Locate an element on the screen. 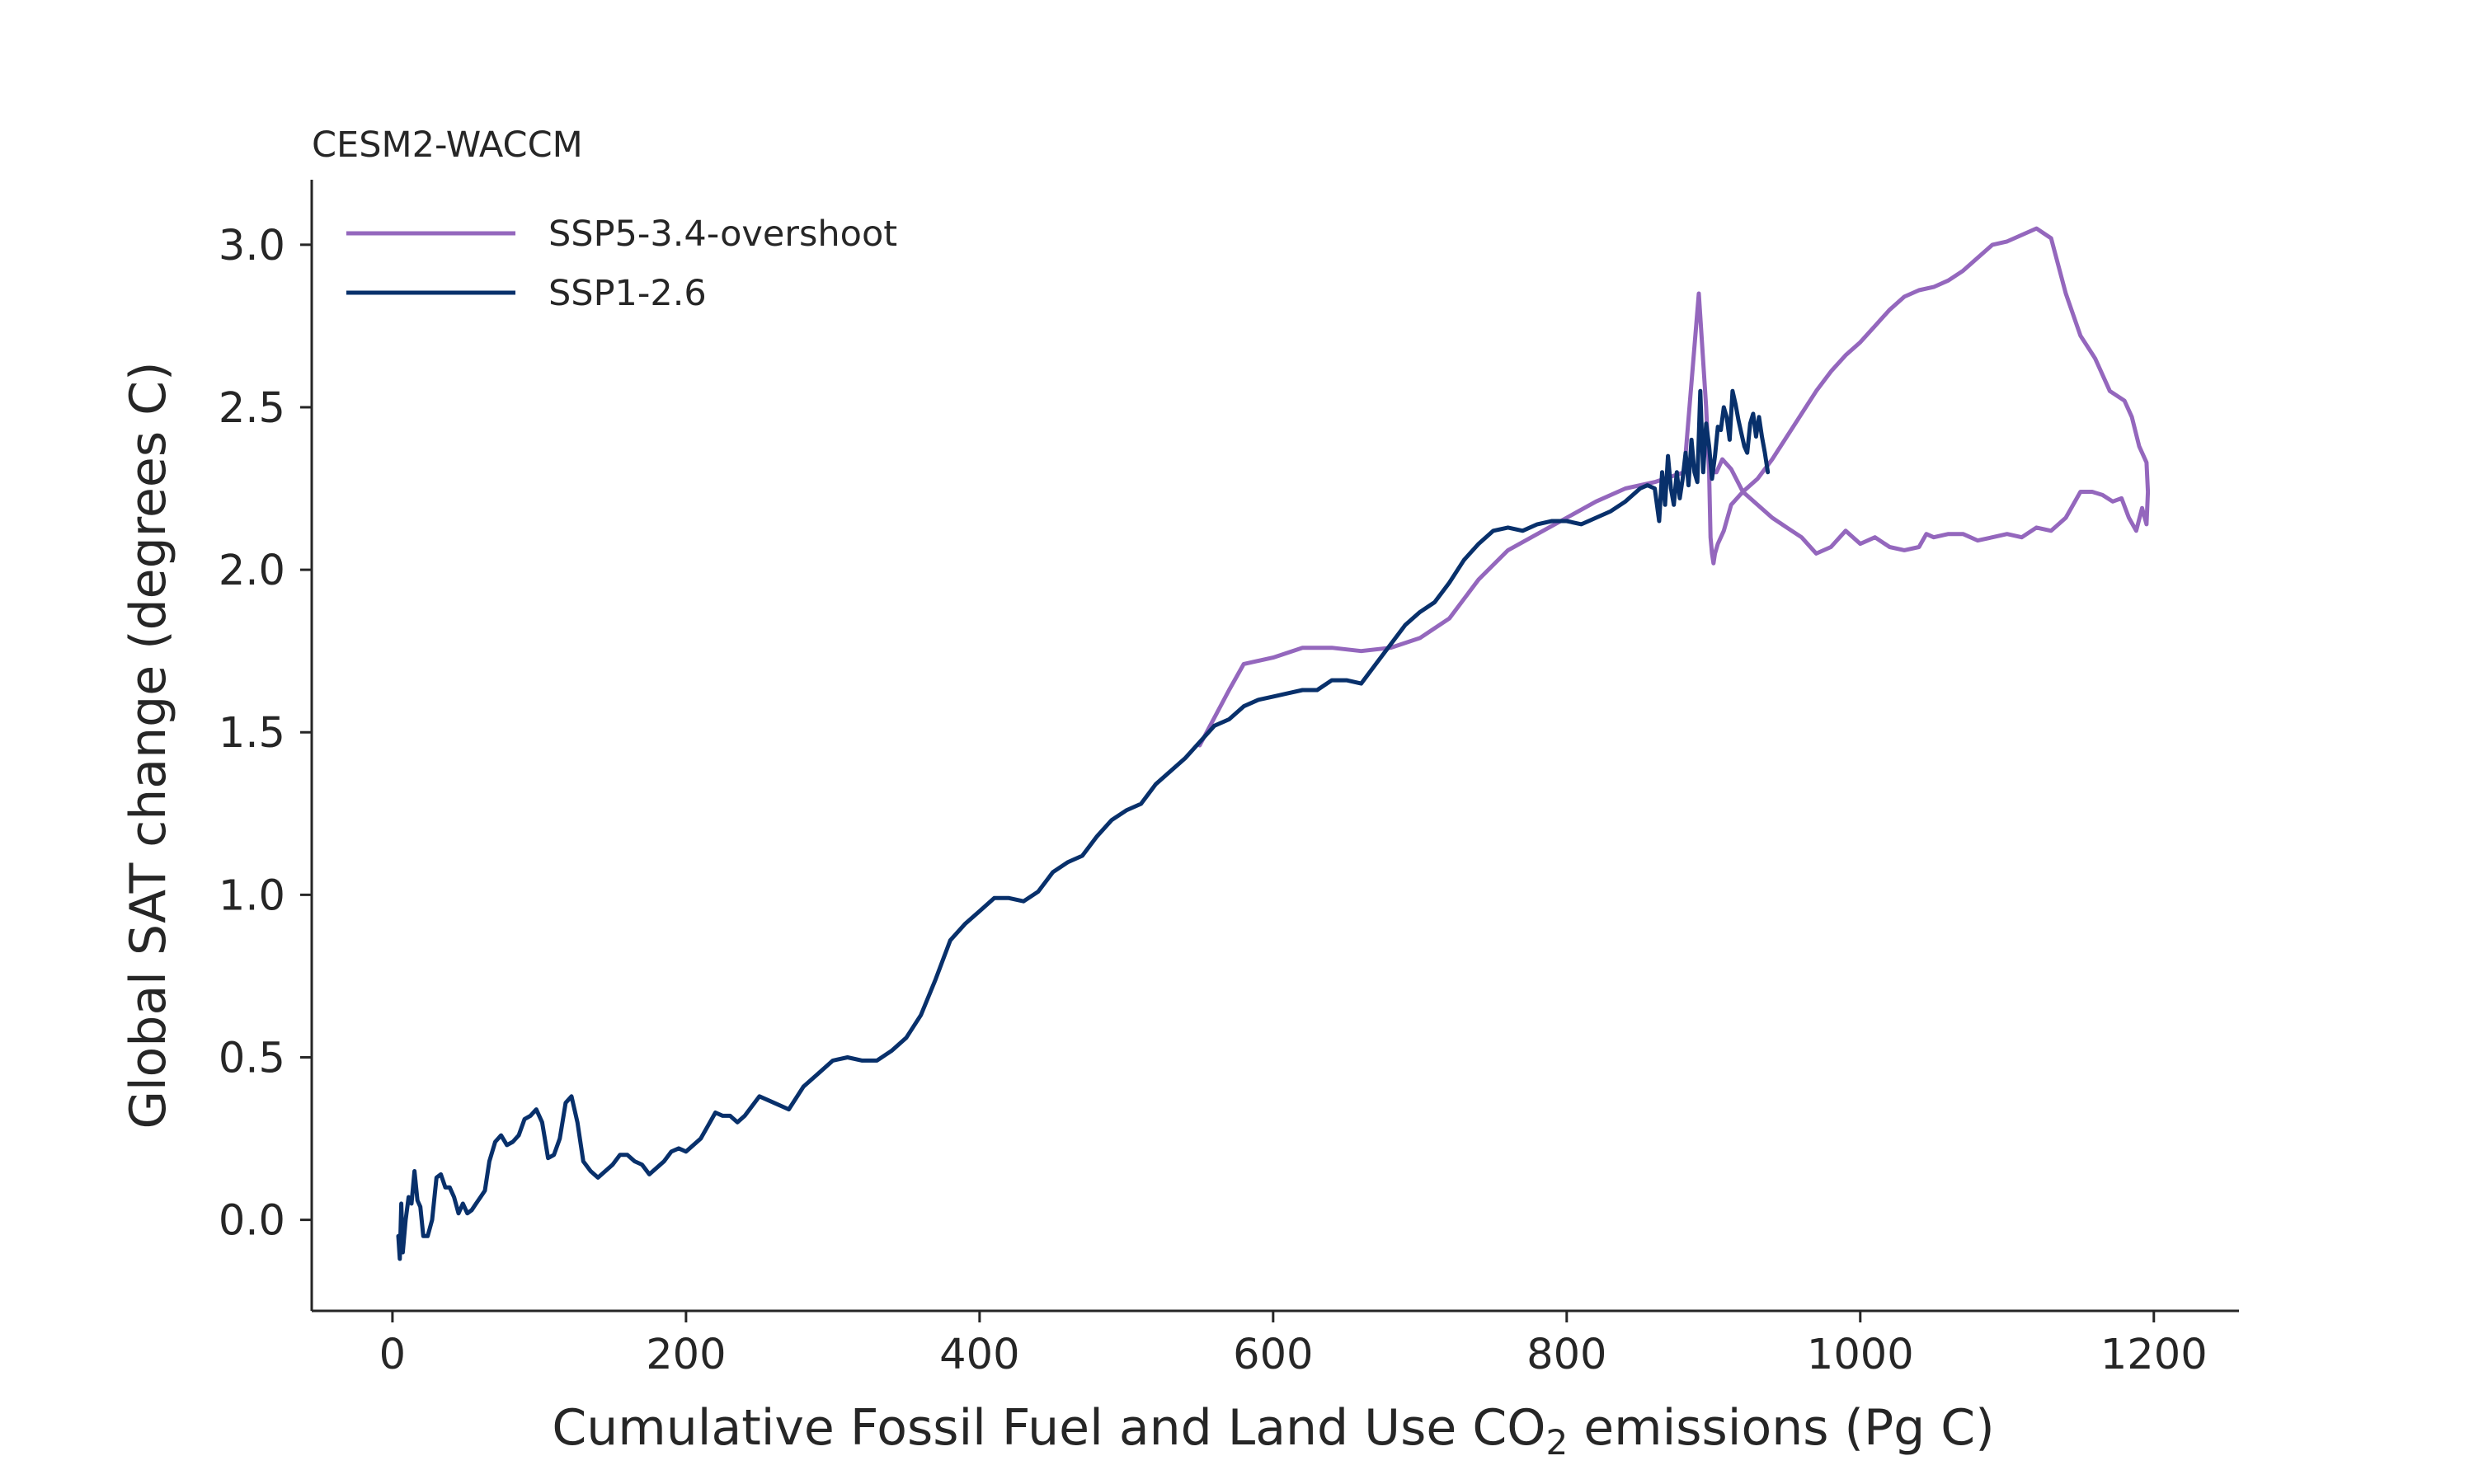 The image size is (2474, 1484). y-ticks: 0.0 0.5 1.0 1.5 2.0 2.5 3.0 is located at coordinates (265, 734).